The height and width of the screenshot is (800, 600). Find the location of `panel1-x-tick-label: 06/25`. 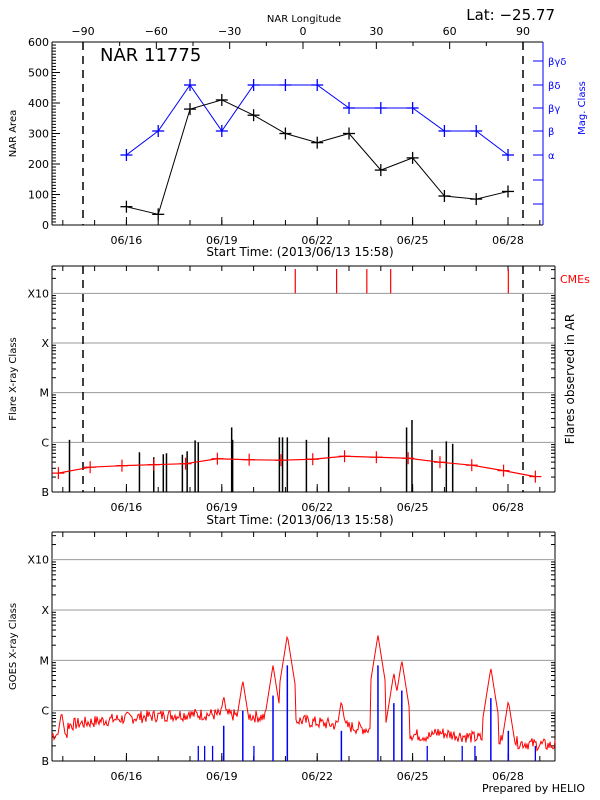

panel1-x-tick-label: 06/25 is located at coordinates (413, 240).